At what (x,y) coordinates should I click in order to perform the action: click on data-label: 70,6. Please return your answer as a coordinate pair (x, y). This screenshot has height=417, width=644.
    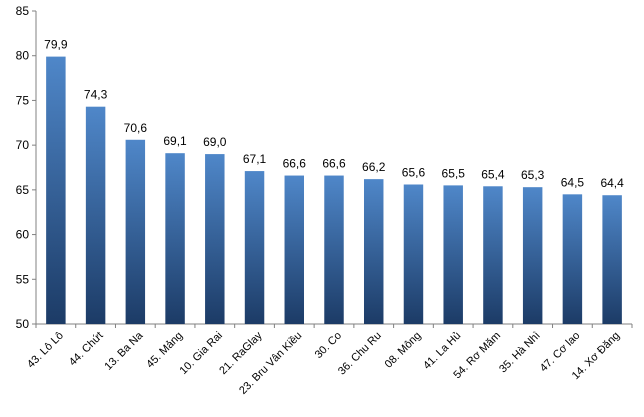
    Looking at the image, I should click on (136, 128).